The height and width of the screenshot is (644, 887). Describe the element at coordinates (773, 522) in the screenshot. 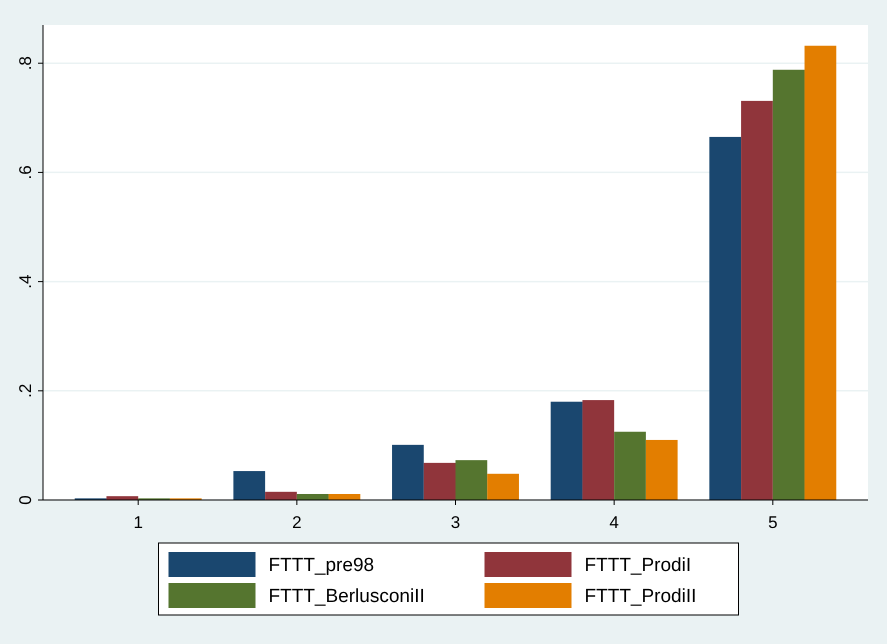

I see `x-tick-label: 5` at that location.